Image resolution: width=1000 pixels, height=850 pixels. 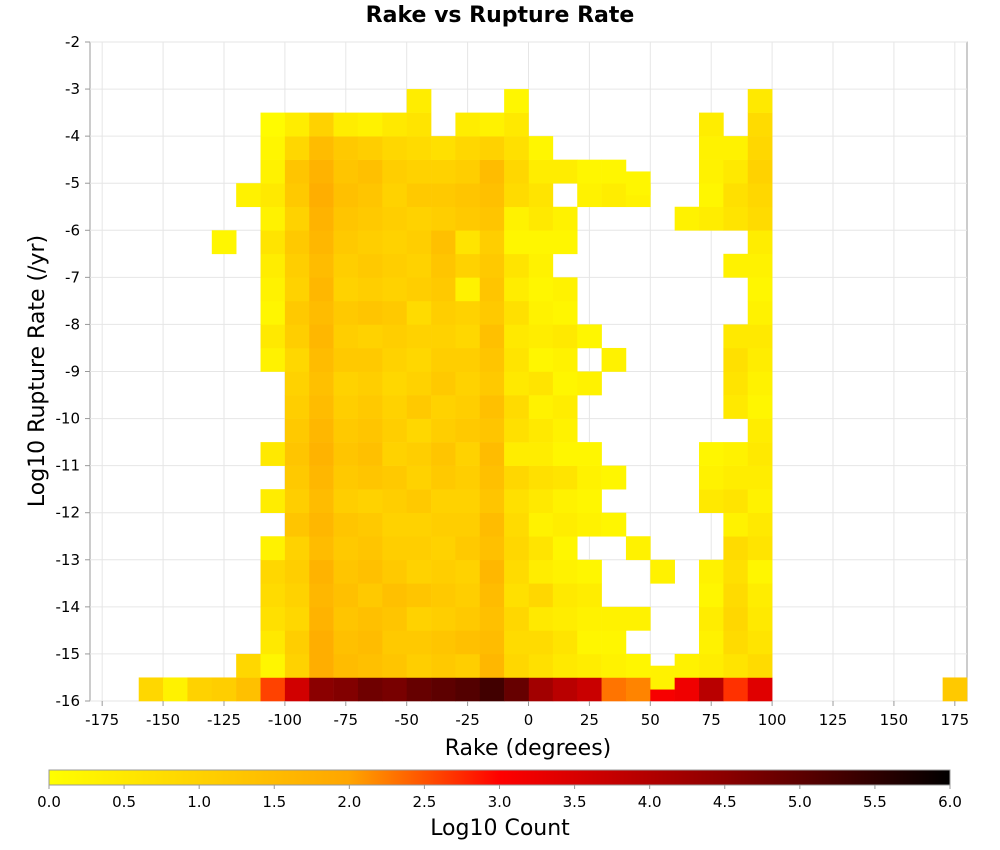 What do you see at coordinates (72, 42) in the screenshot?
I see `y-tick-label: -2` at bounding box center [72, 42].